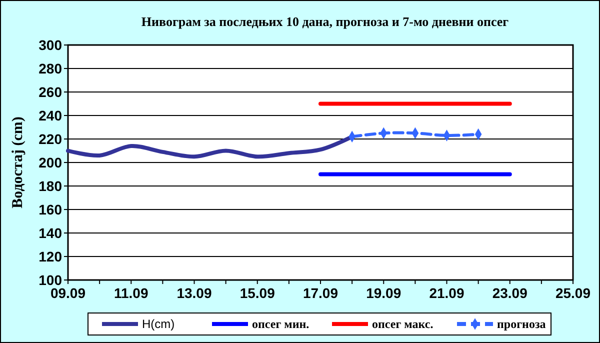  What do you see at coordinates (50, 138) in the screenshot?
I see `y-tick-label: 220` at bounding box center [50, 138].